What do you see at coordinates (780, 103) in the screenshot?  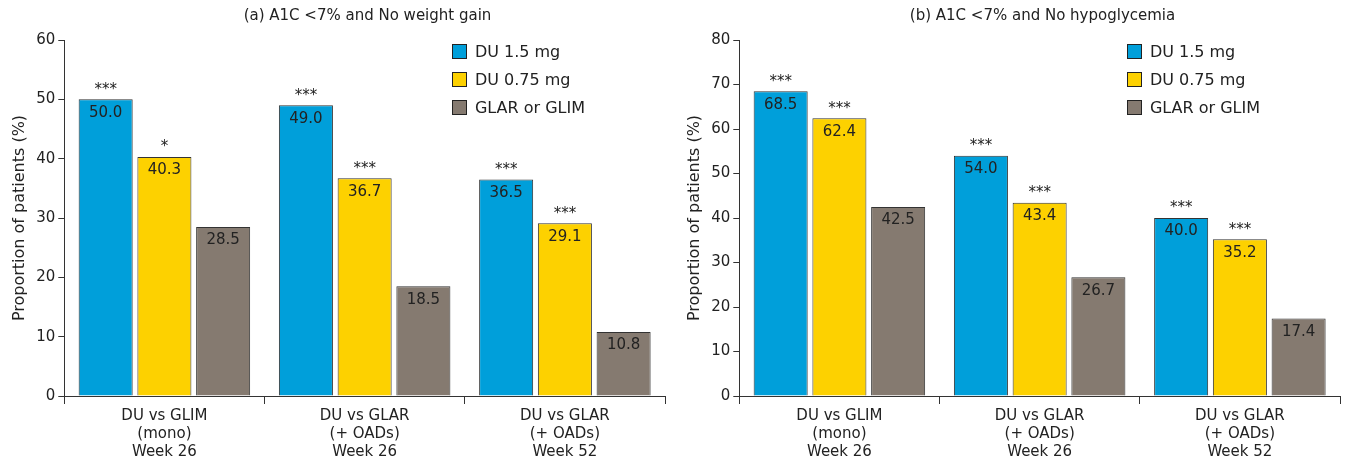 I see `data-label: 68.5` at bounding box center [780, 103].